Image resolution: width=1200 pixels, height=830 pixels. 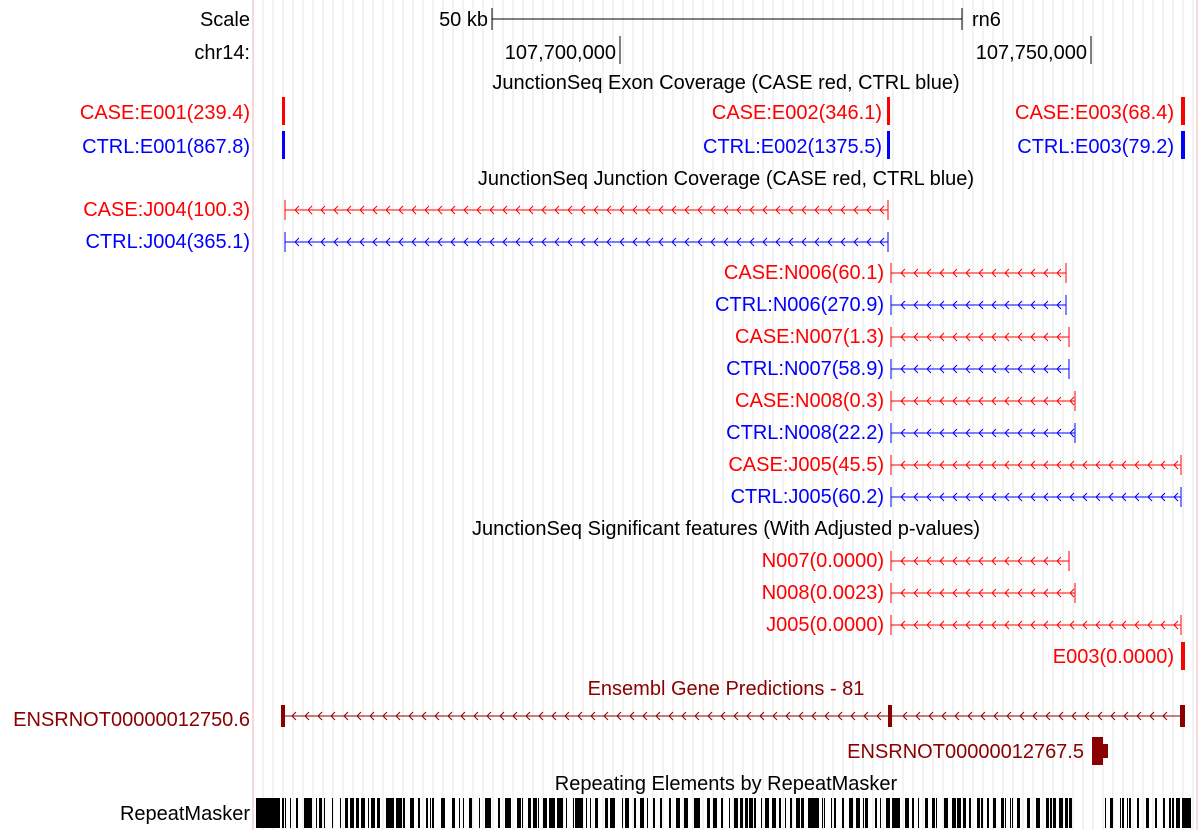 I want to click on ensembl-gene-model, so click(x=733, y=735).